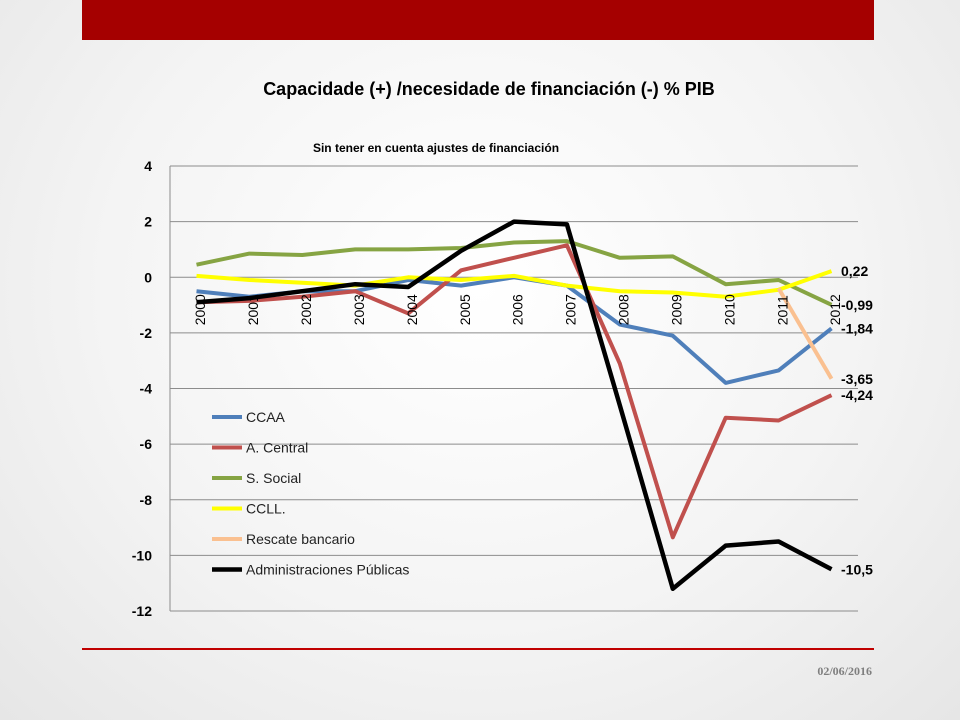  Describe the element at coordinates (300, 539) in the screenshot. I see `legend-entry: Rescate bancario` at that location.